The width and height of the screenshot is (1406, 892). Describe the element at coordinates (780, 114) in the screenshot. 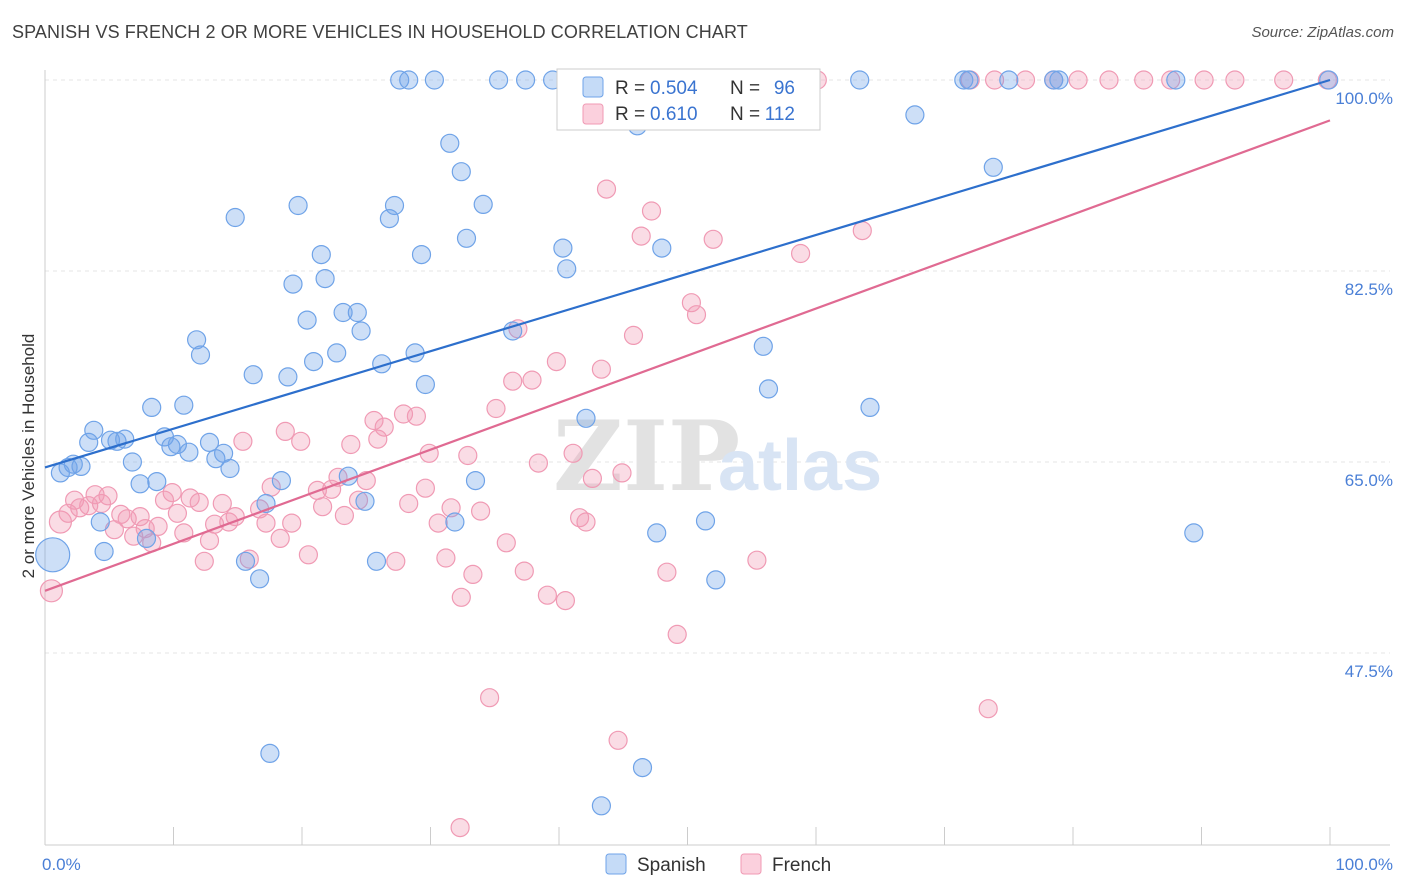

I see `legend-n-value-french: 112` at that location.